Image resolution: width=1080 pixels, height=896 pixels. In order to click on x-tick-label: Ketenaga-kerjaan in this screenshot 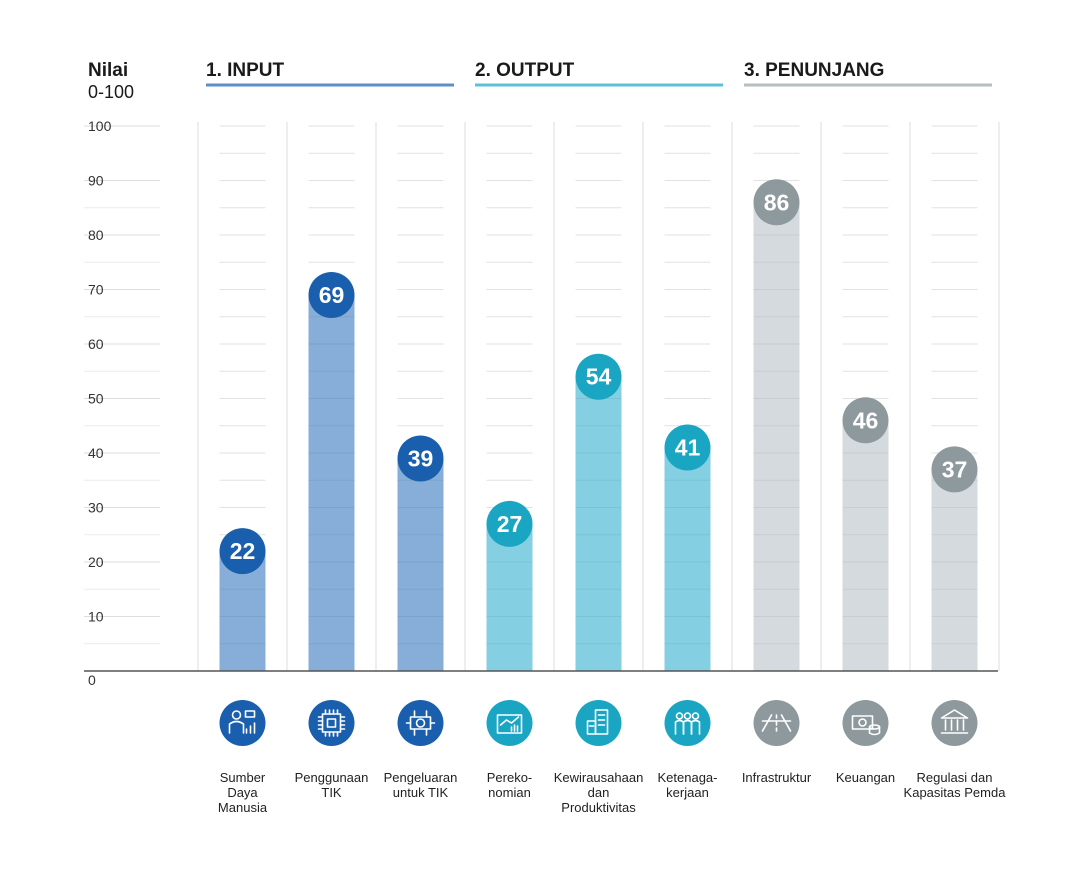, I will do `click(688, 785)`.